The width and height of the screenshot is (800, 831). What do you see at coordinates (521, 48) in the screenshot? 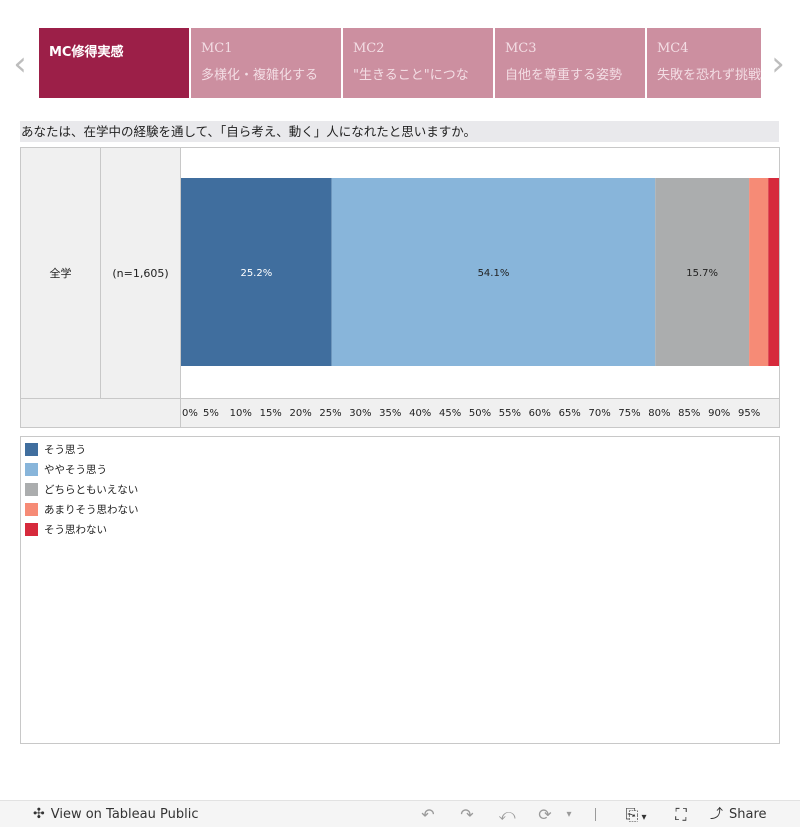
I see `tab-code: MC3` at bounding box center [521, 48].